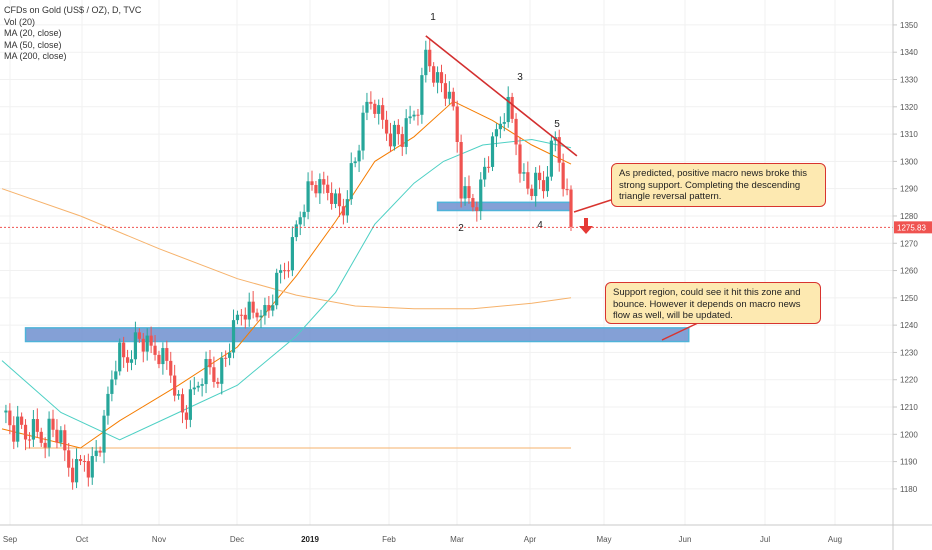 The image size is (932, 550). I want to click on legend-title: CFDs on Gold (US$ / OZ), D, TVC, so click(73, 10).